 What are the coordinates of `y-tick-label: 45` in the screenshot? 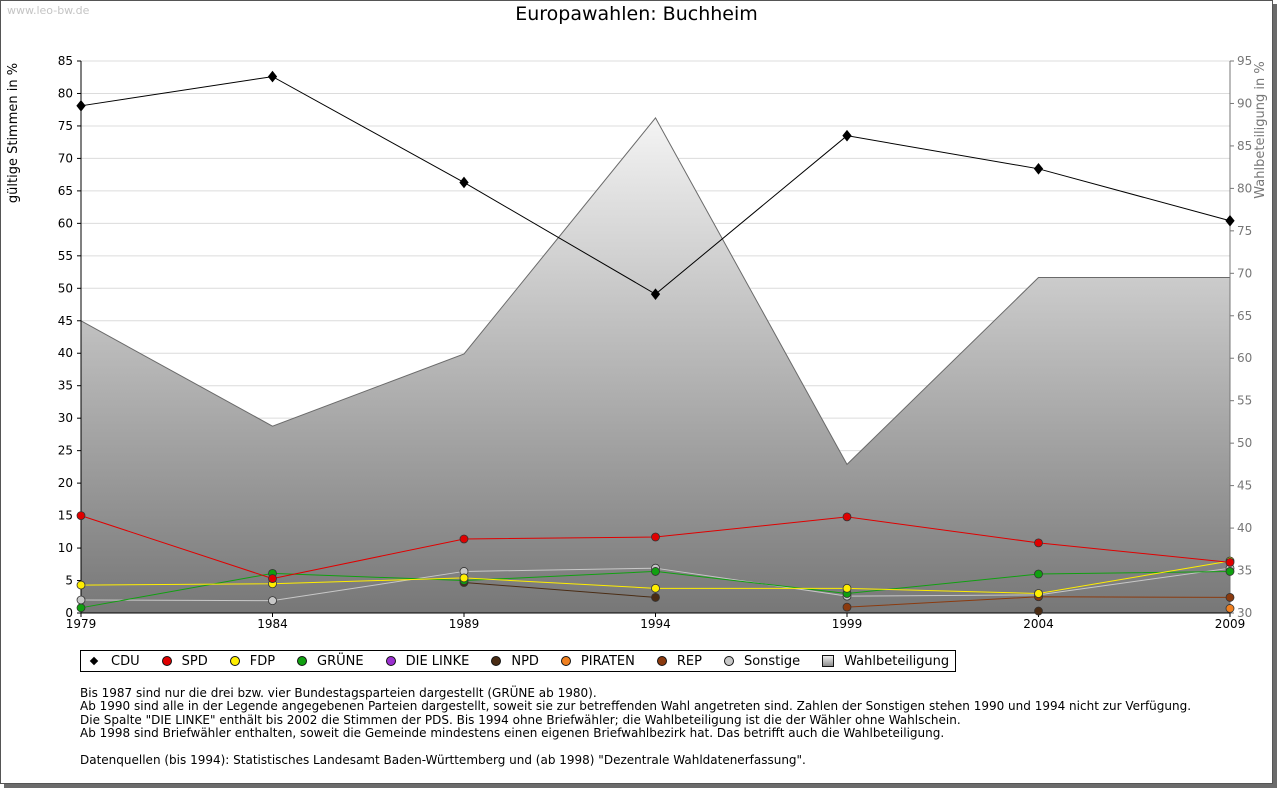 It's located at (65, 321).